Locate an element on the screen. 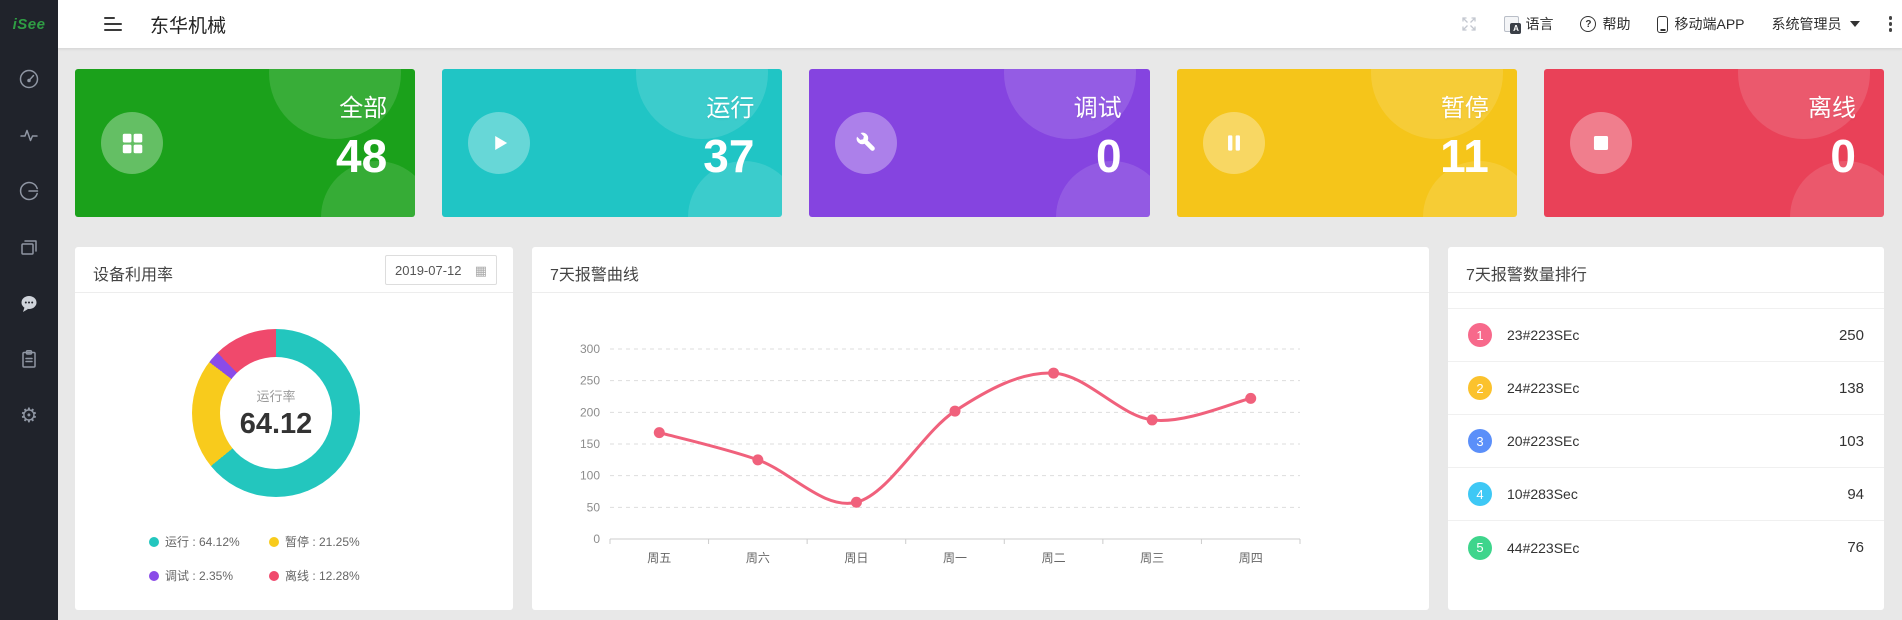 The height and width of the screenshot is (620, 1902). svg-text: 100 is located at coordinates (590, 476).